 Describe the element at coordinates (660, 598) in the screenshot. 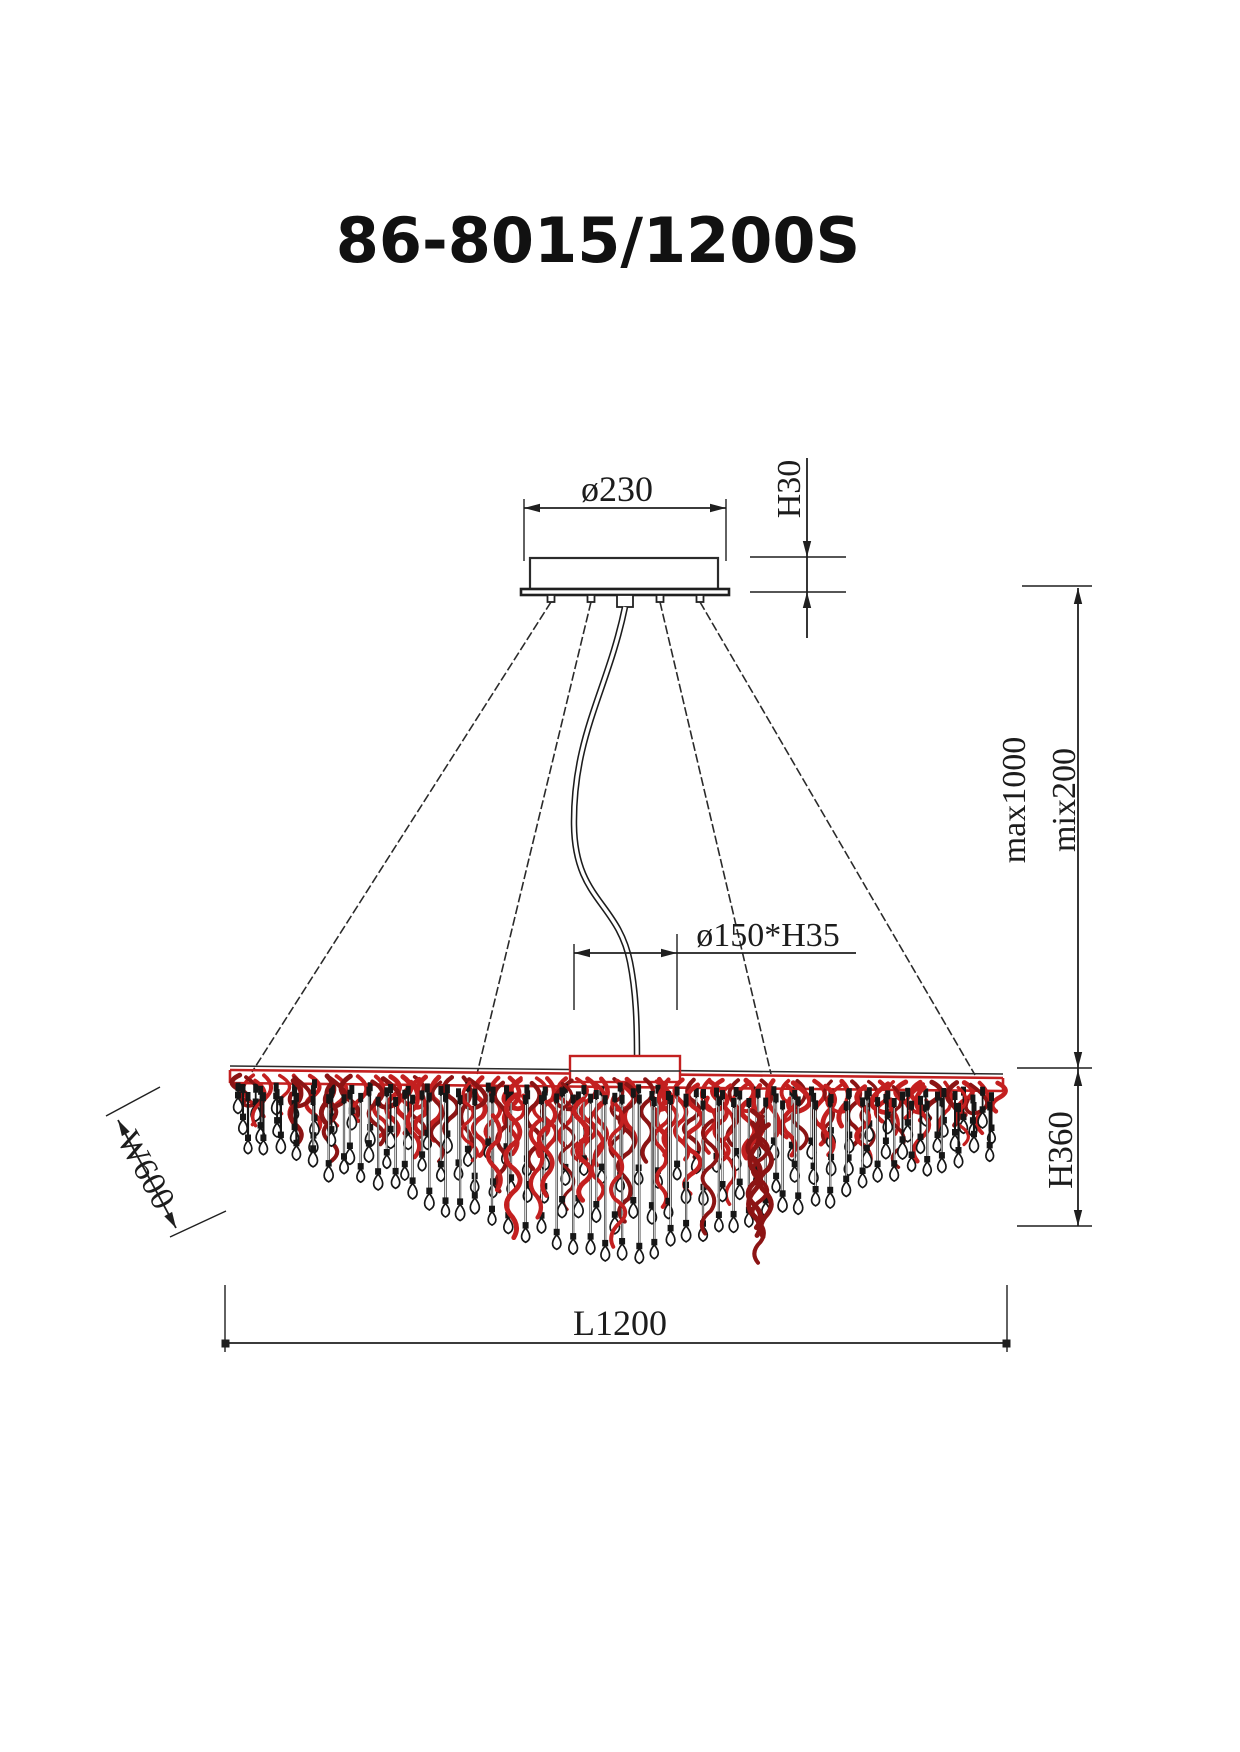

I see `canopy-hook` at that location.